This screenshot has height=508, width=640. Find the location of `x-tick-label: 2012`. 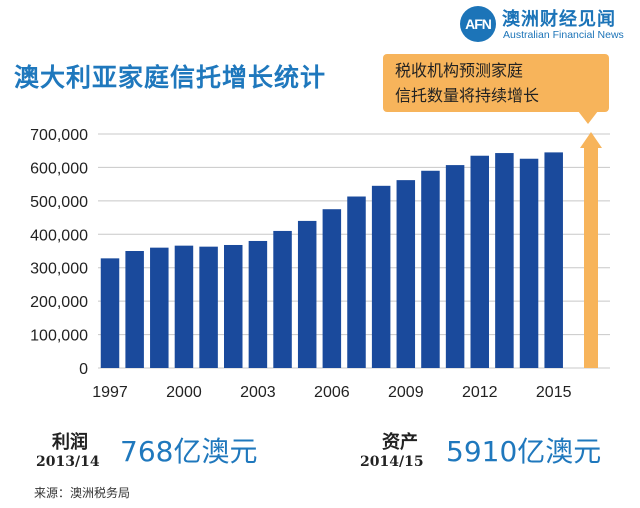

x-tick-label: 2012 is located at coordinates (480, 392).